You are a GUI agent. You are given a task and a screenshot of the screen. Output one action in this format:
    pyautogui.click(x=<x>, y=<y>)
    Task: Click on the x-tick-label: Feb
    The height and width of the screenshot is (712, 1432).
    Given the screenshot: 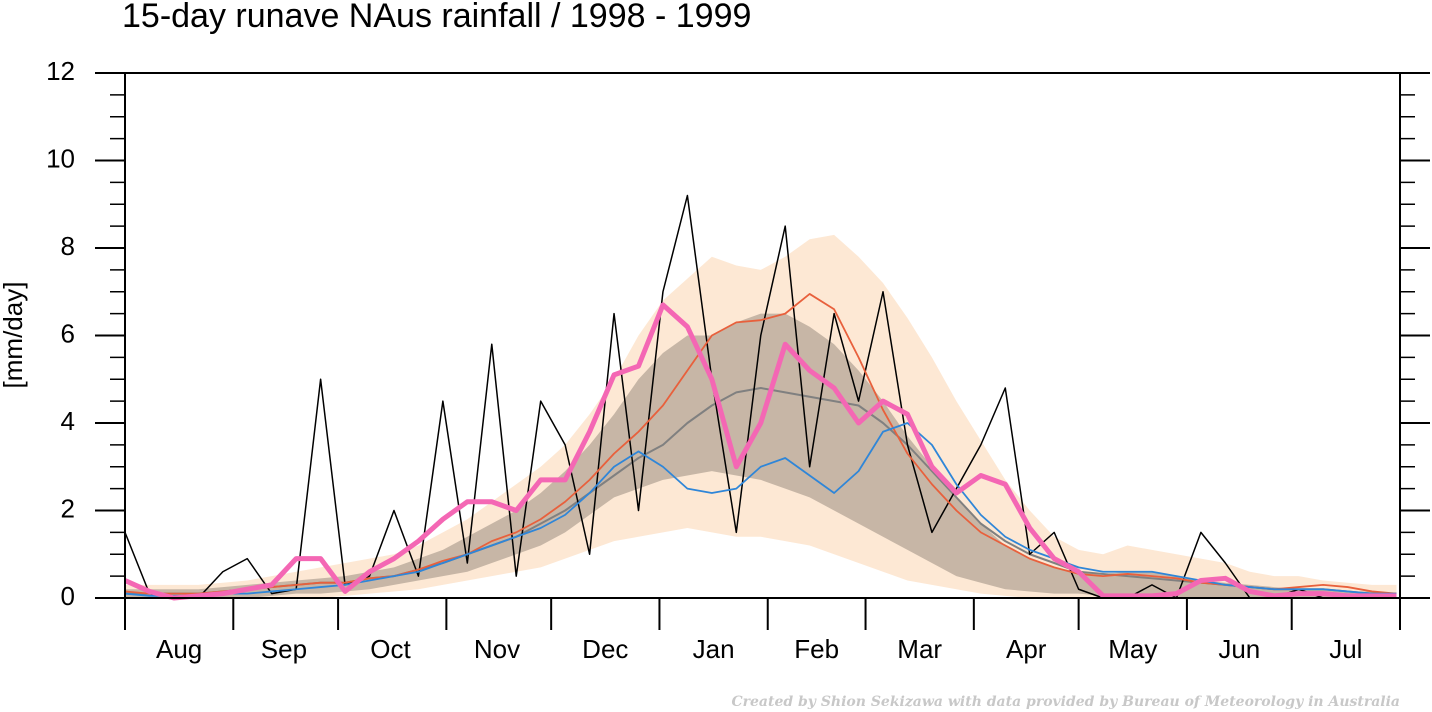 What is the action you would take?
    pyautogui.click(x=816, y=649)
    